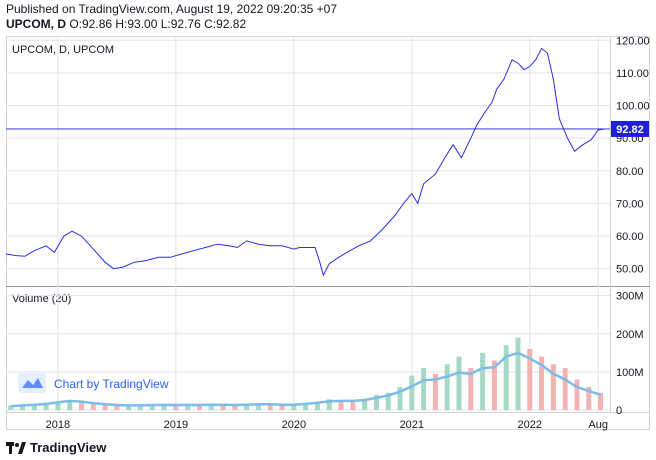  I want to click on price-tick-label: 80.00, so click(630, 172).